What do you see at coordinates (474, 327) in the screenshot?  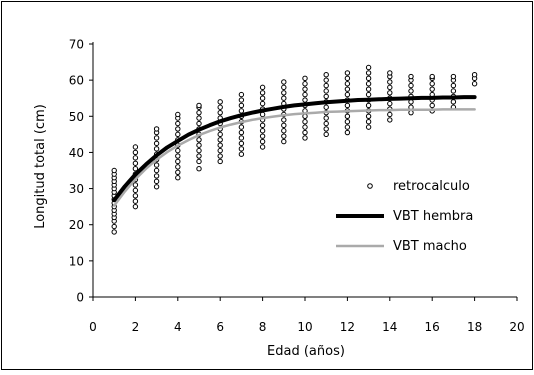 I see `x-tick-label: 18` at bounding box center [474, 327].